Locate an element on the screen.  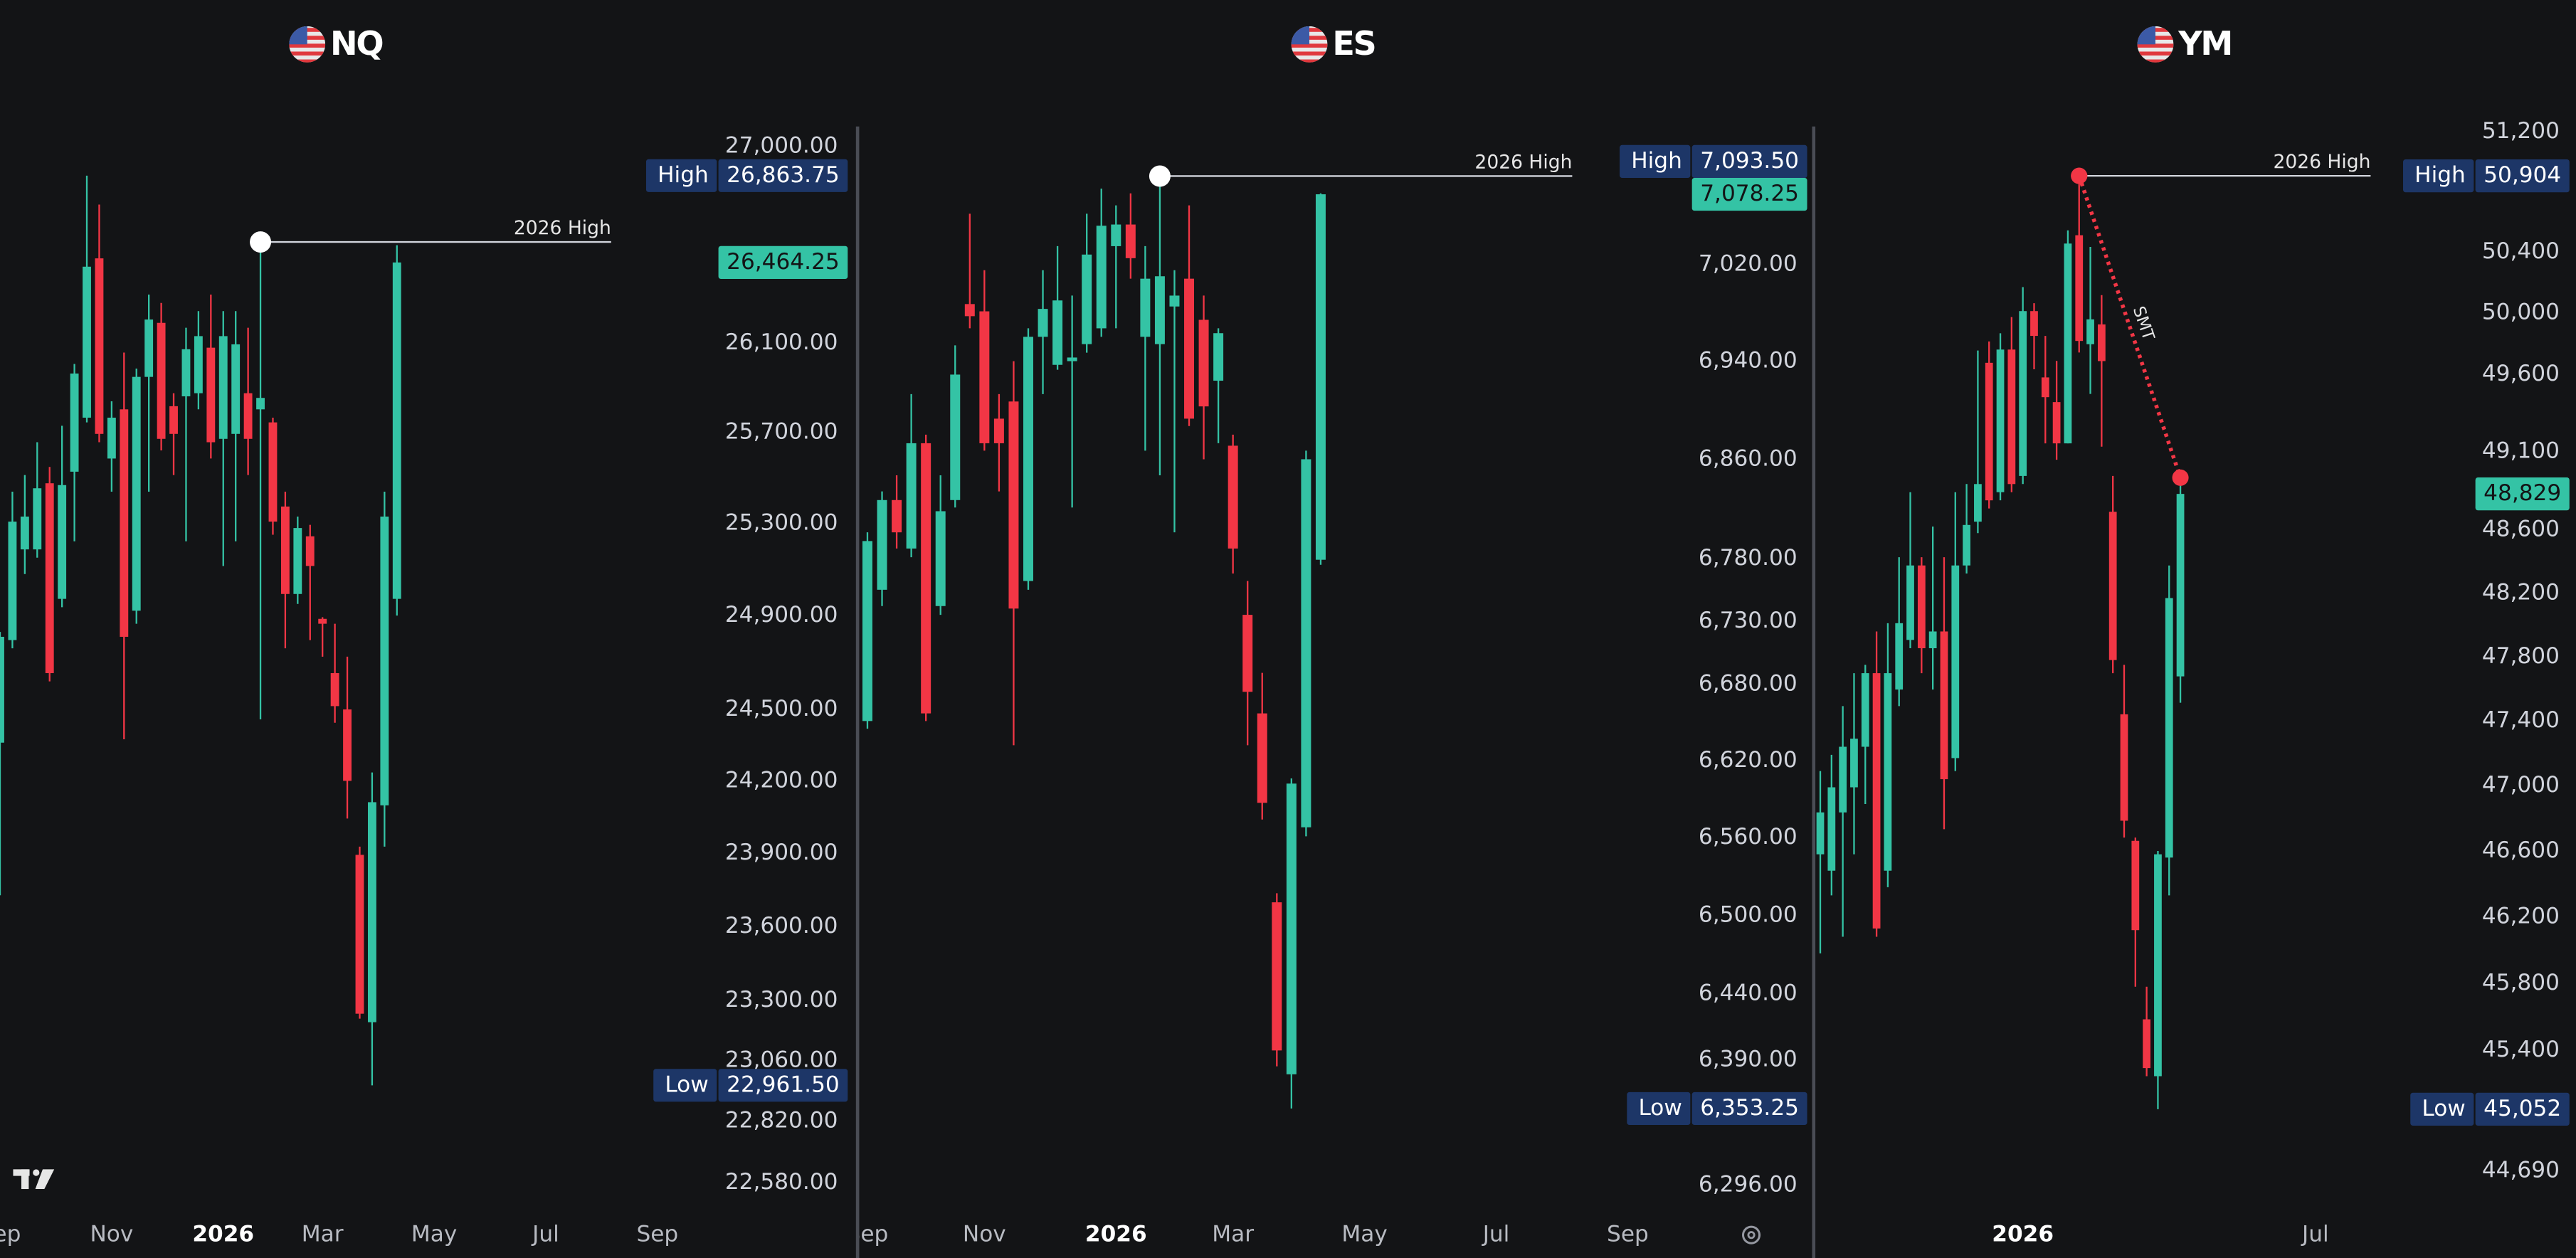
y-tick-label: 6,940.00 is located at coordinates (1748, 361).